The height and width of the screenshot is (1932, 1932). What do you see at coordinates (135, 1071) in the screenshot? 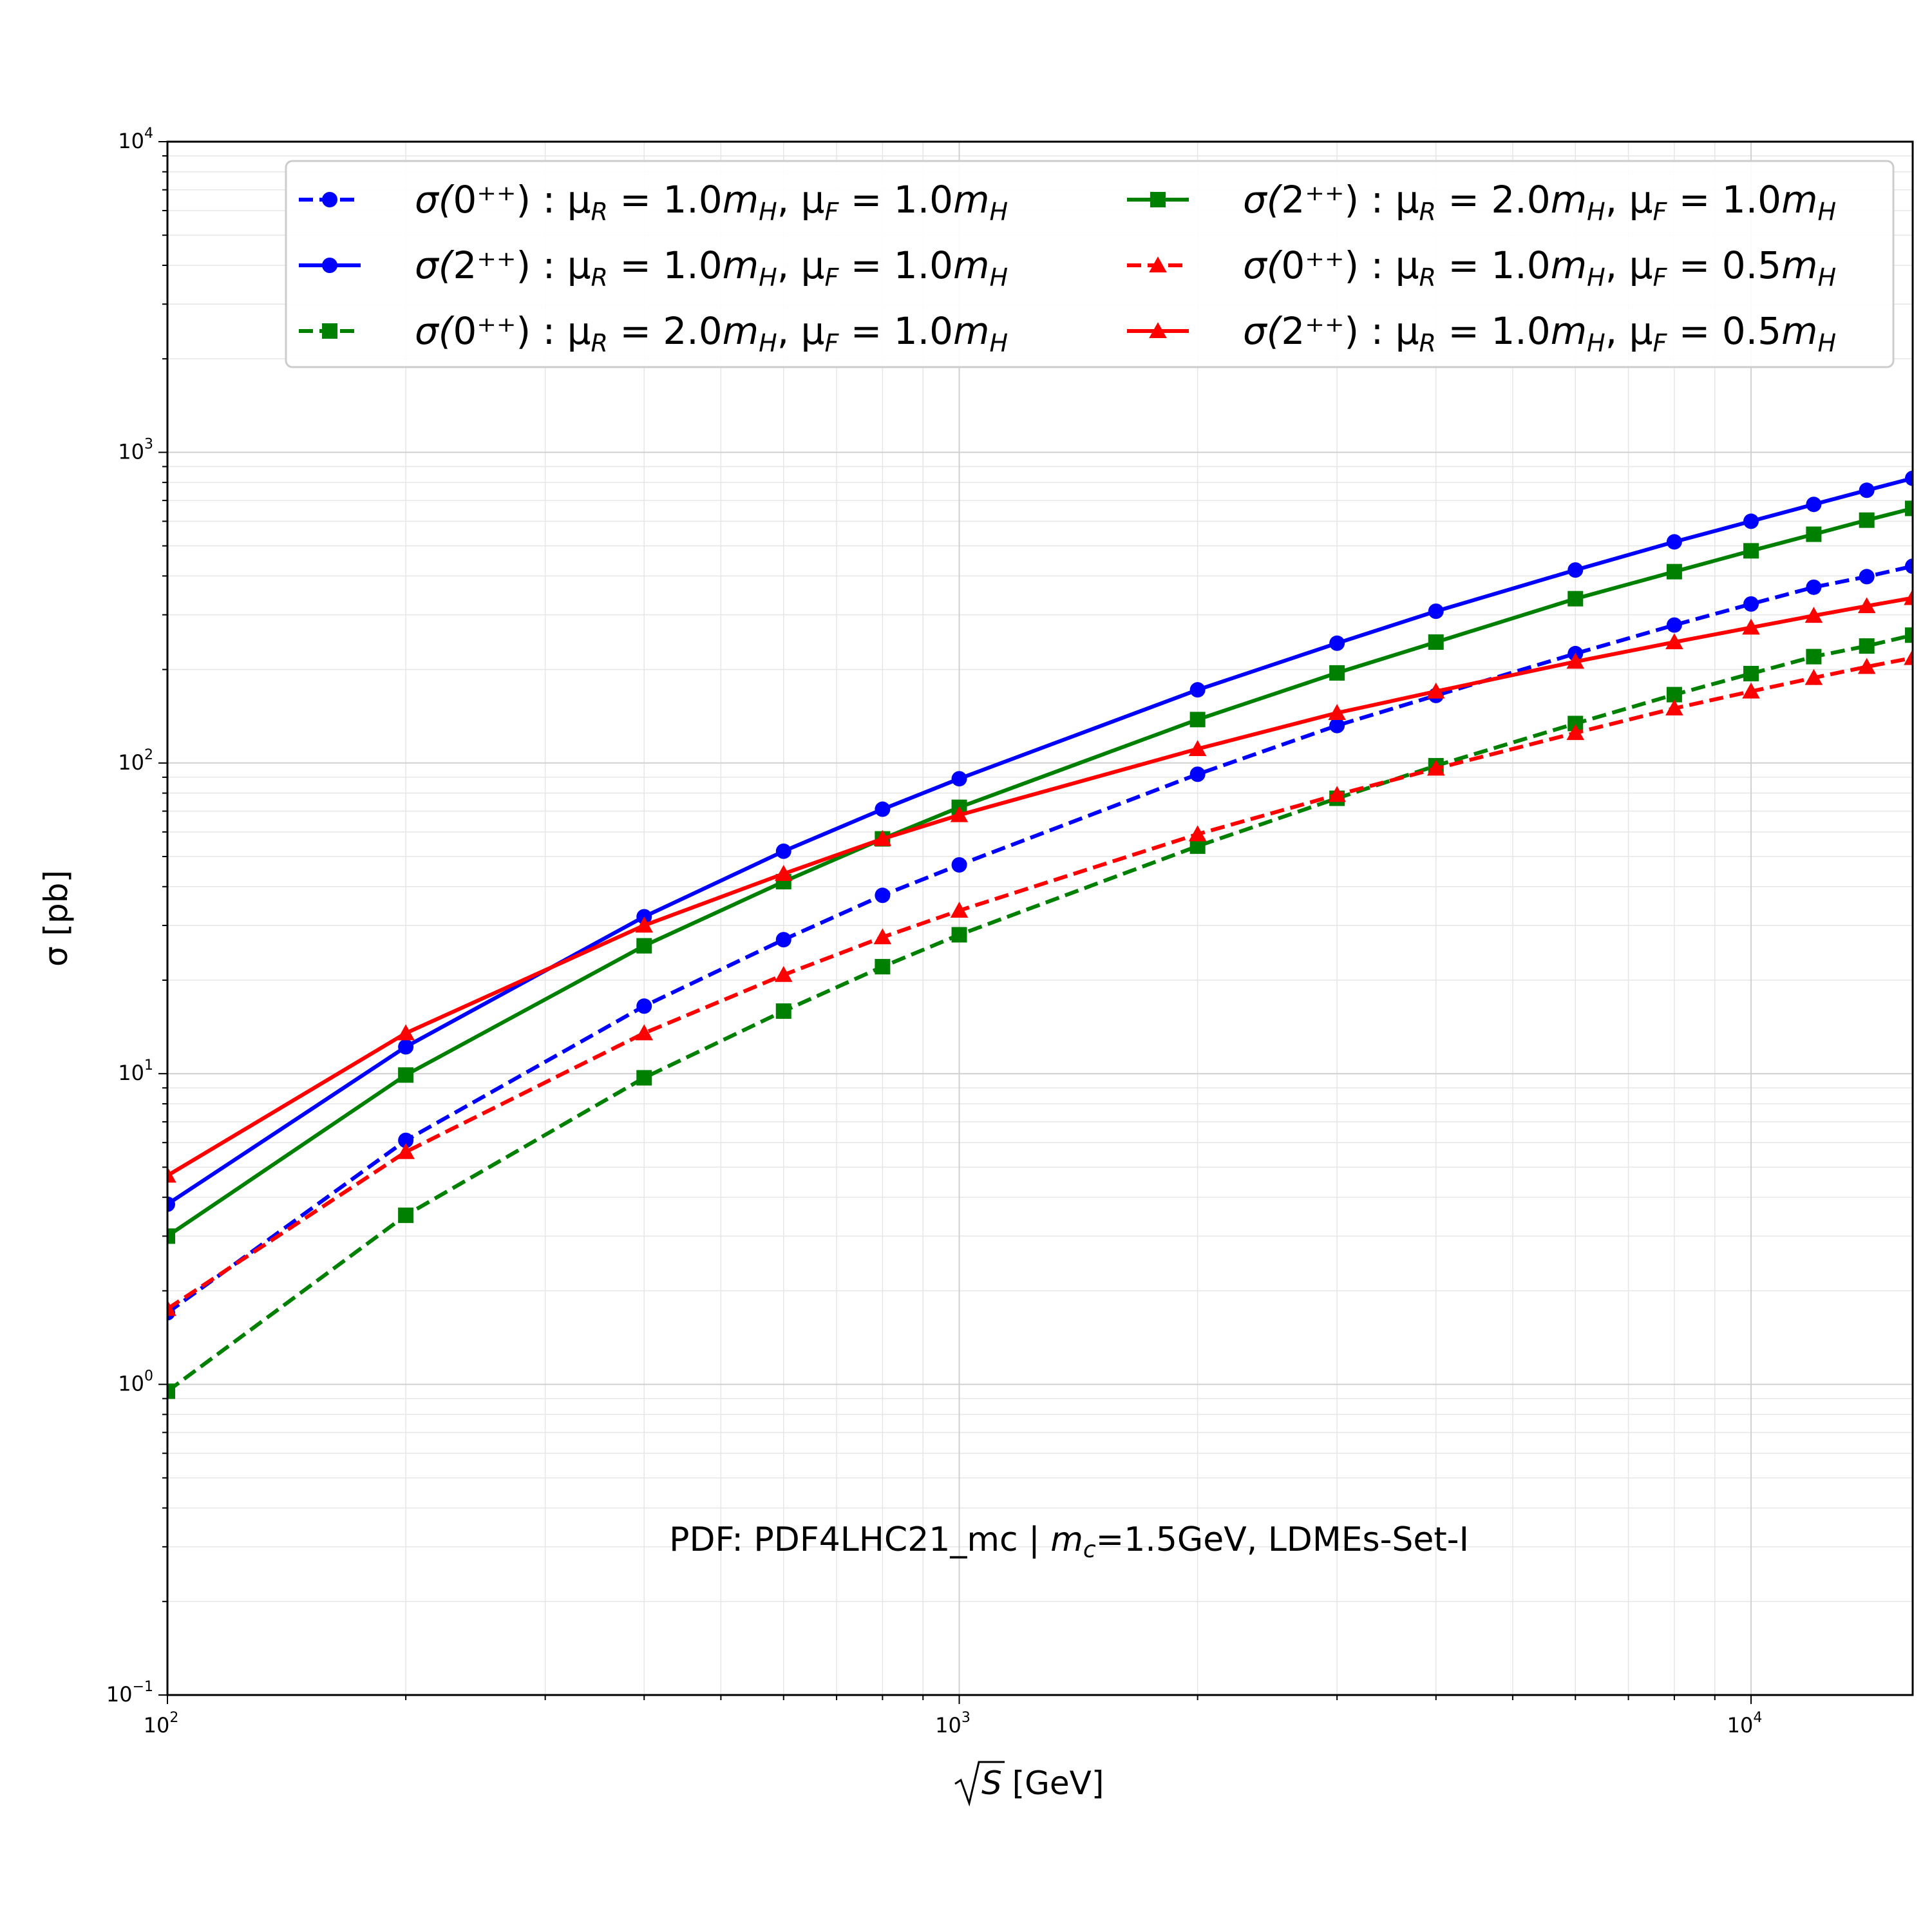
I see `y-tick-label: 10¹` at bounding box center [135, 1071].